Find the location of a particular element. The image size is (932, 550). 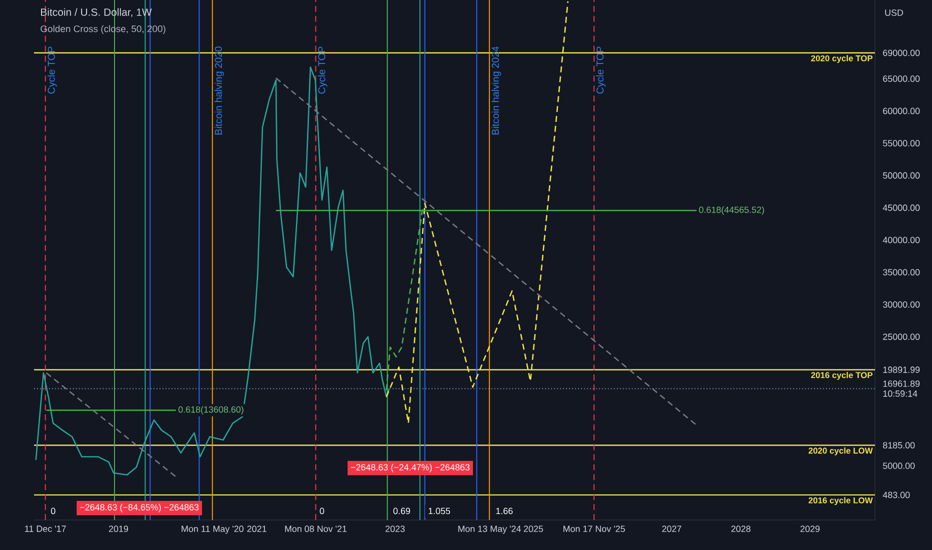

y-tick-label: 30000.00 is located at coordinates (901, 304).